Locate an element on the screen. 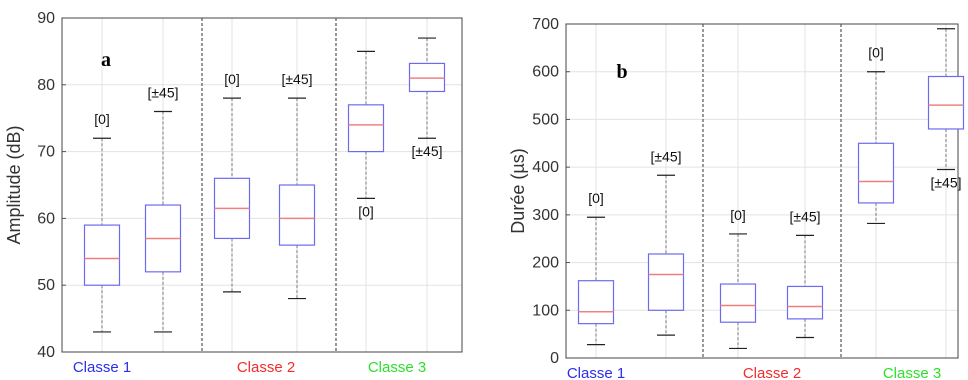  y-tick-label: 400 is located at coordinates (545, 167).